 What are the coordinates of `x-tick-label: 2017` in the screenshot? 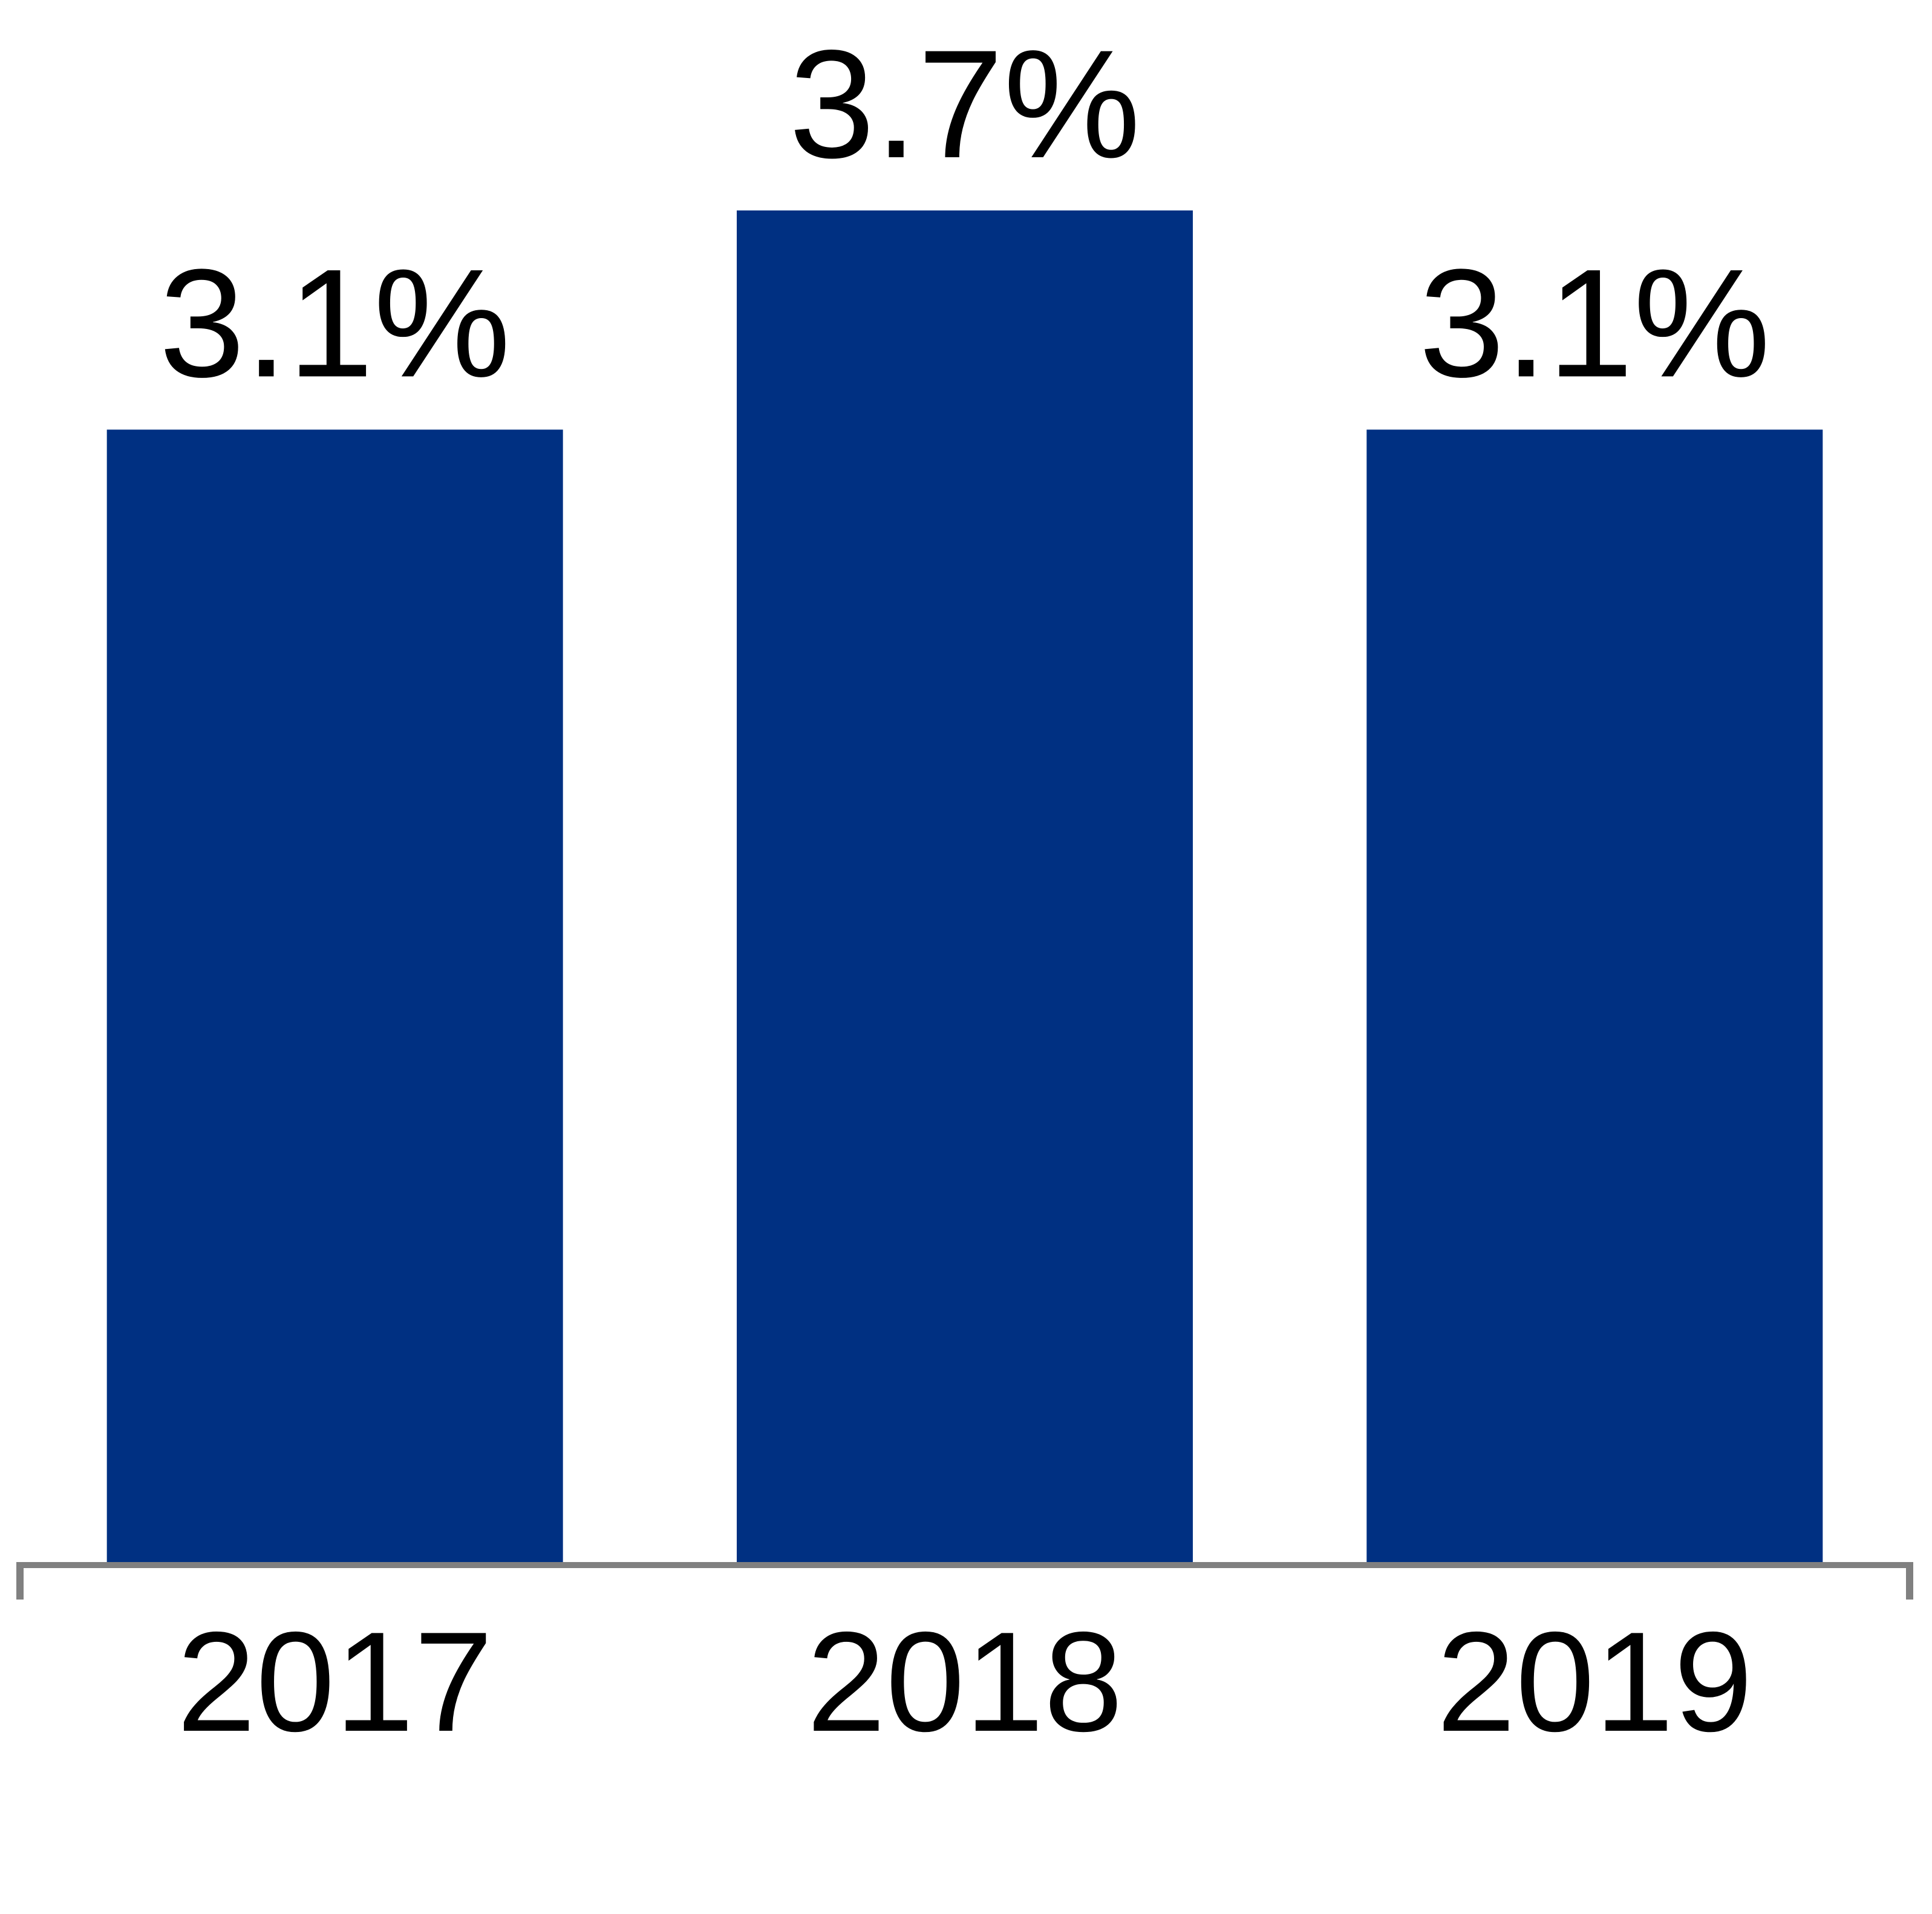 It's located at (335, 1682).